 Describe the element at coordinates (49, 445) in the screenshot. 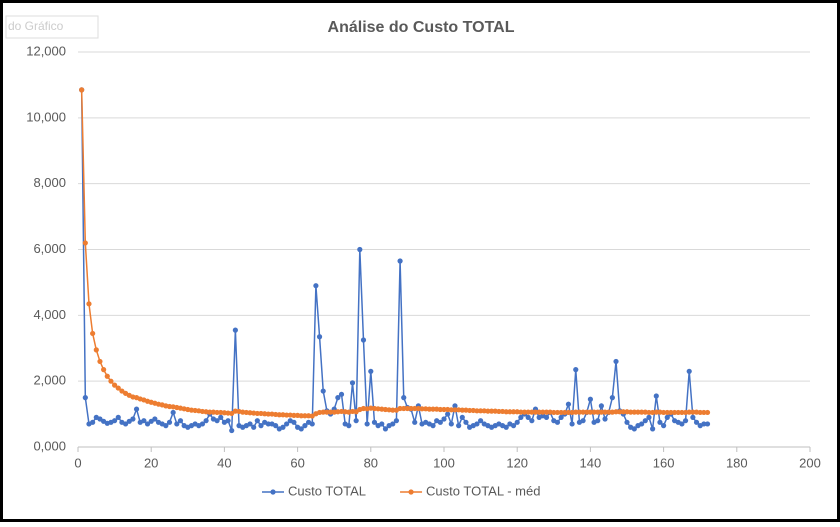

I see `y-tick-label: 0,000` at that location.